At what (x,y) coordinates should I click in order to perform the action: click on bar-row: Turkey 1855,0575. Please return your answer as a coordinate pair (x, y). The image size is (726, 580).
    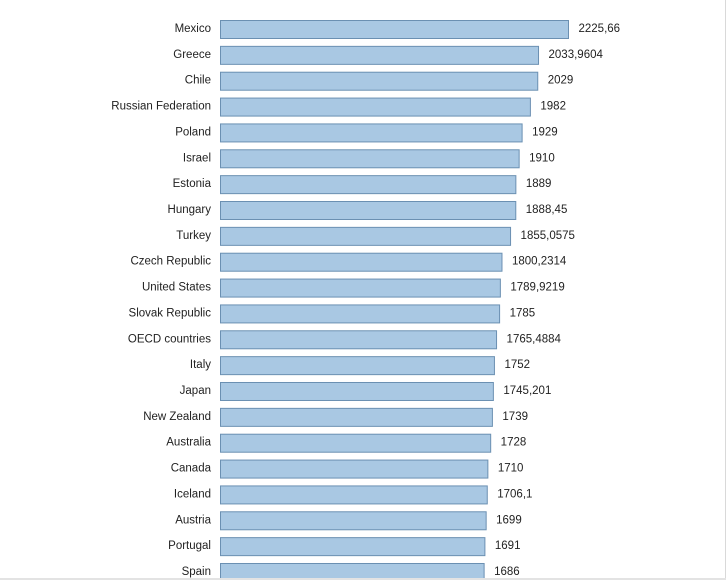
    Looking at the image, I should click on (375, 236).